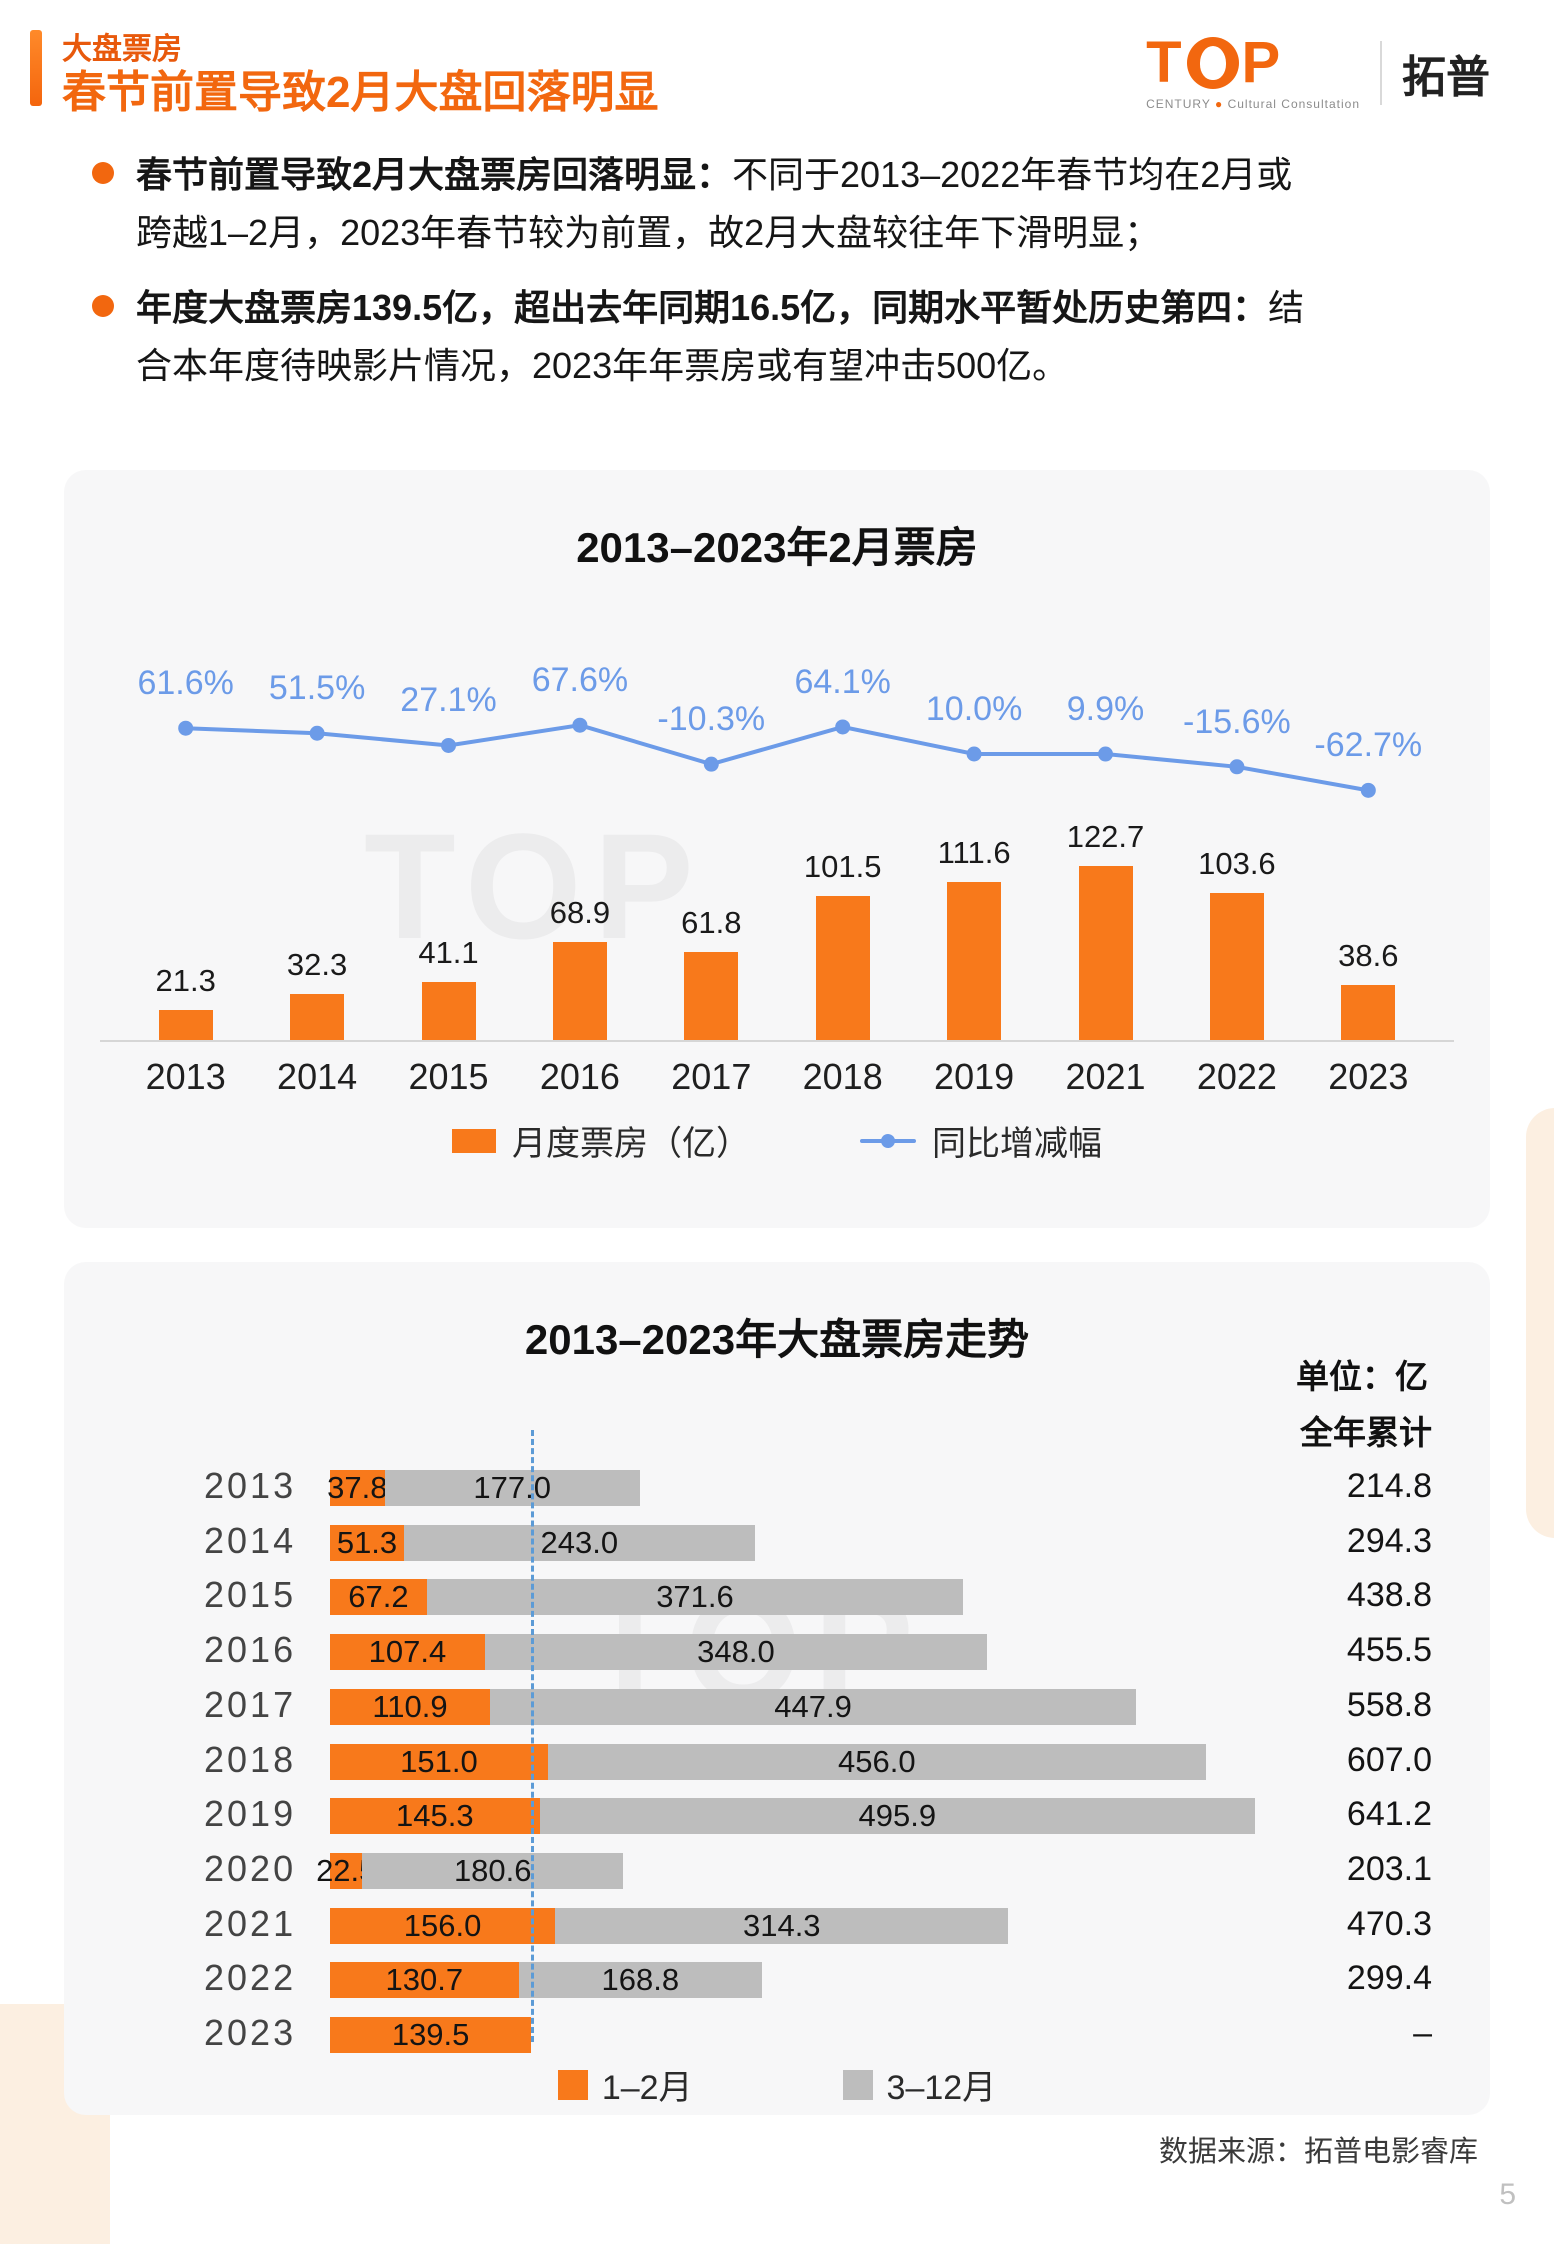 The height and width of the screenshot is (2244, 1554). Describe the element at coordinates (250, 1704) in the screenshot. I see `row-year-label: 2017` at that location.